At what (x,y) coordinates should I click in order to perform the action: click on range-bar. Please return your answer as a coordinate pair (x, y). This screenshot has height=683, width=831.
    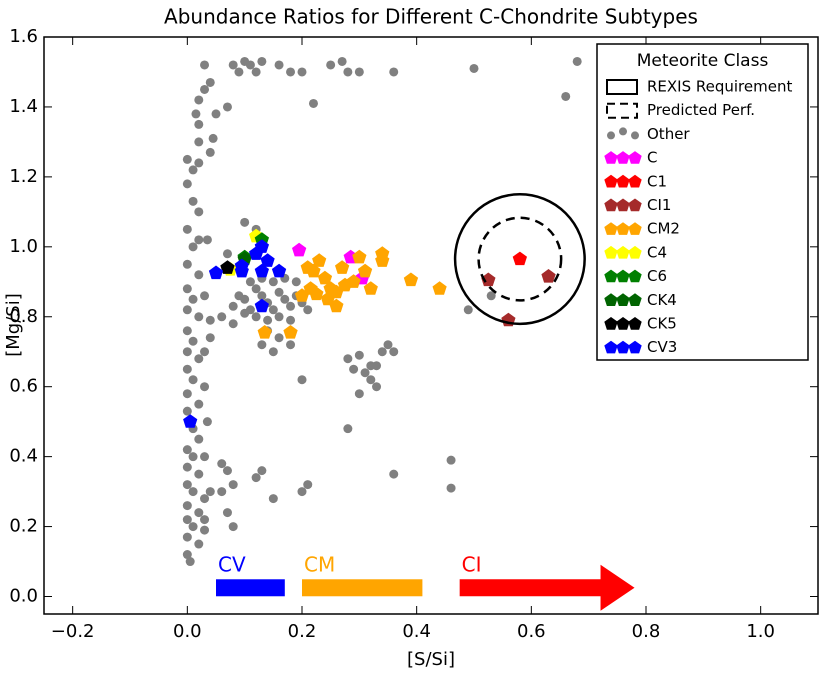
    Looking at the image, I should click on (362, 588).